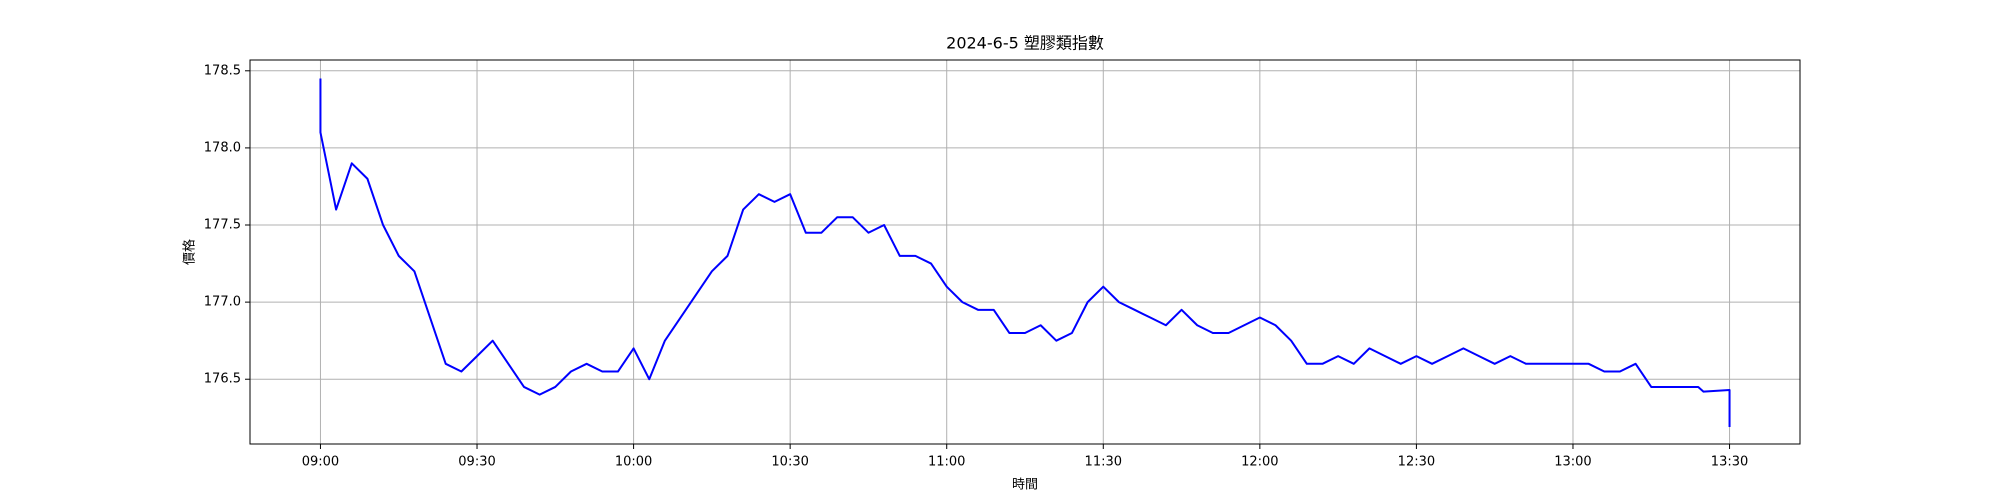 Image resolution: width=2000 pixels, height=500 pixels. I want to click on x-tick-label: 13:30, so click(1729, 462).